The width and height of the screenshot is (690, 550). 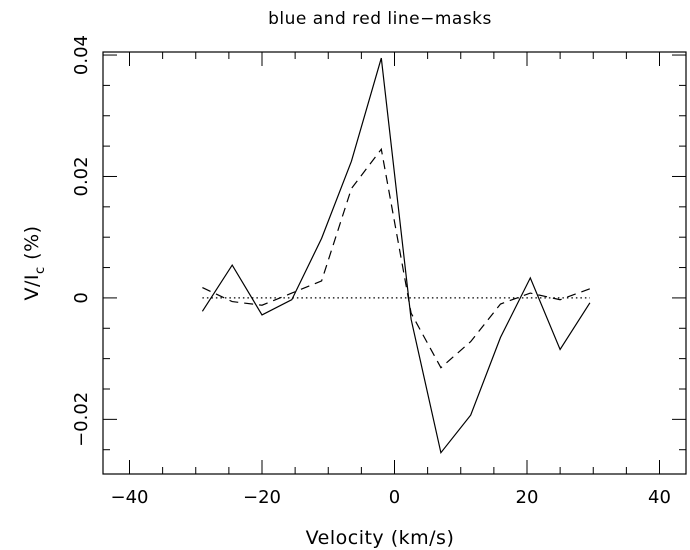 I want to click on x-tick-labels: −40 −20 0 20 40, so click(x=391, y=497).